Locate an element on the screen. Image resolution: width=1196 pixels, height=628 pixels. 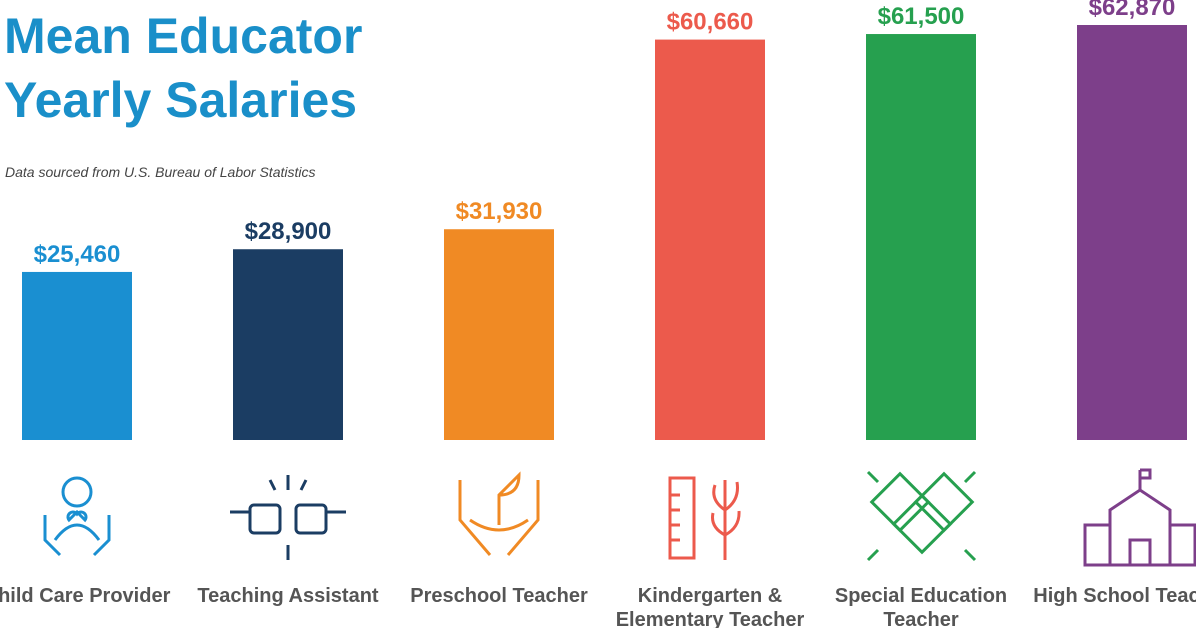
category-label: High School Teacher is located at coordinates (1114, 596).